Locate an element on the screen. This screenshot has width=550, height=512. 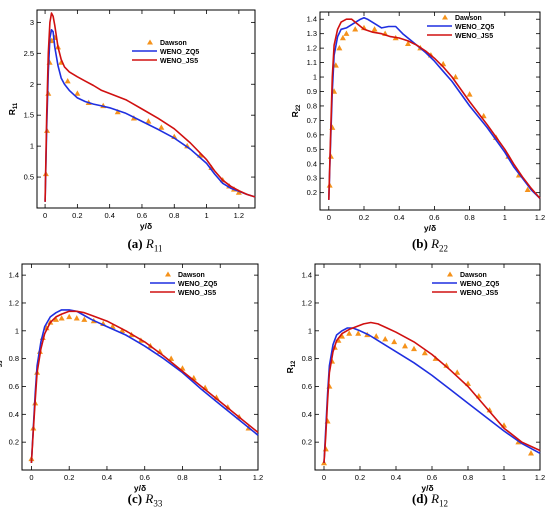
caption-tag: (c) is located at coordinates (135, 498).